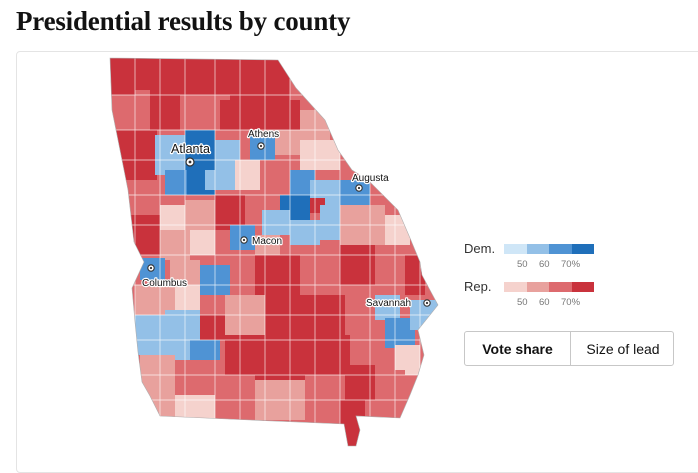  I want to click on legend-dem-label: Dem., so click(480, 248).